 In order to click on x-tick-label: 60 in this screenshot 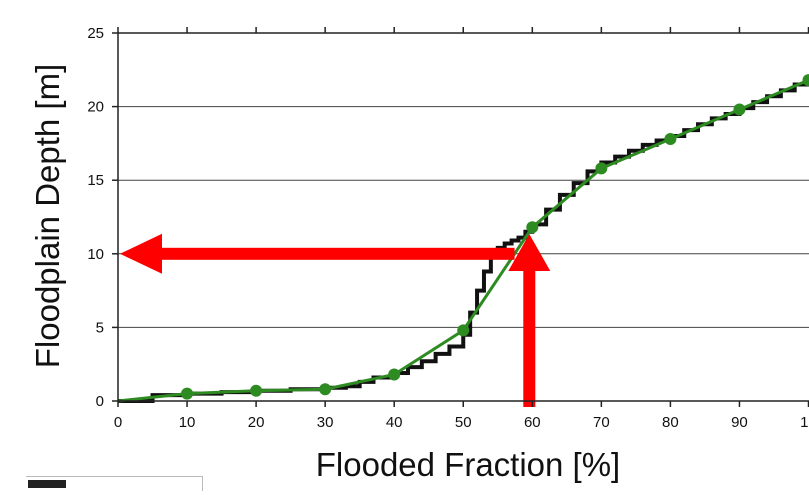, I will do `click(532, 422)`.